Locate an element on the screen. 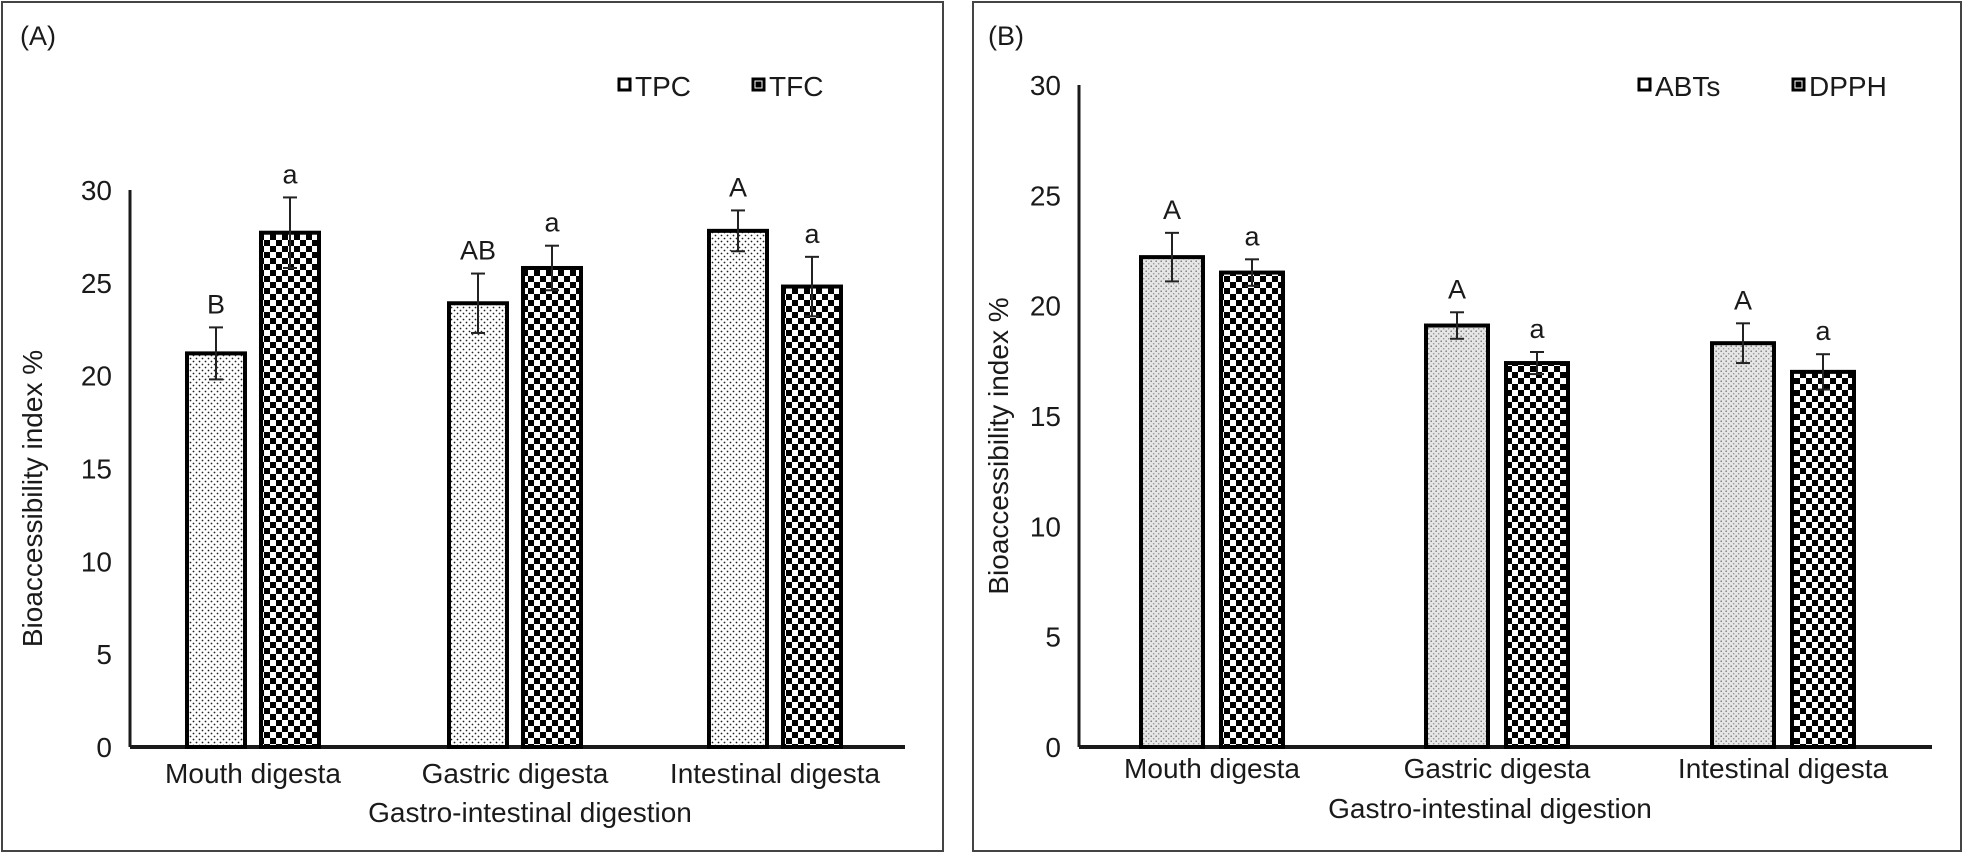 Image resolution: width=1963 pixels, height=855 pixels. legend-label: TPC is located at coordinates (663, 86).